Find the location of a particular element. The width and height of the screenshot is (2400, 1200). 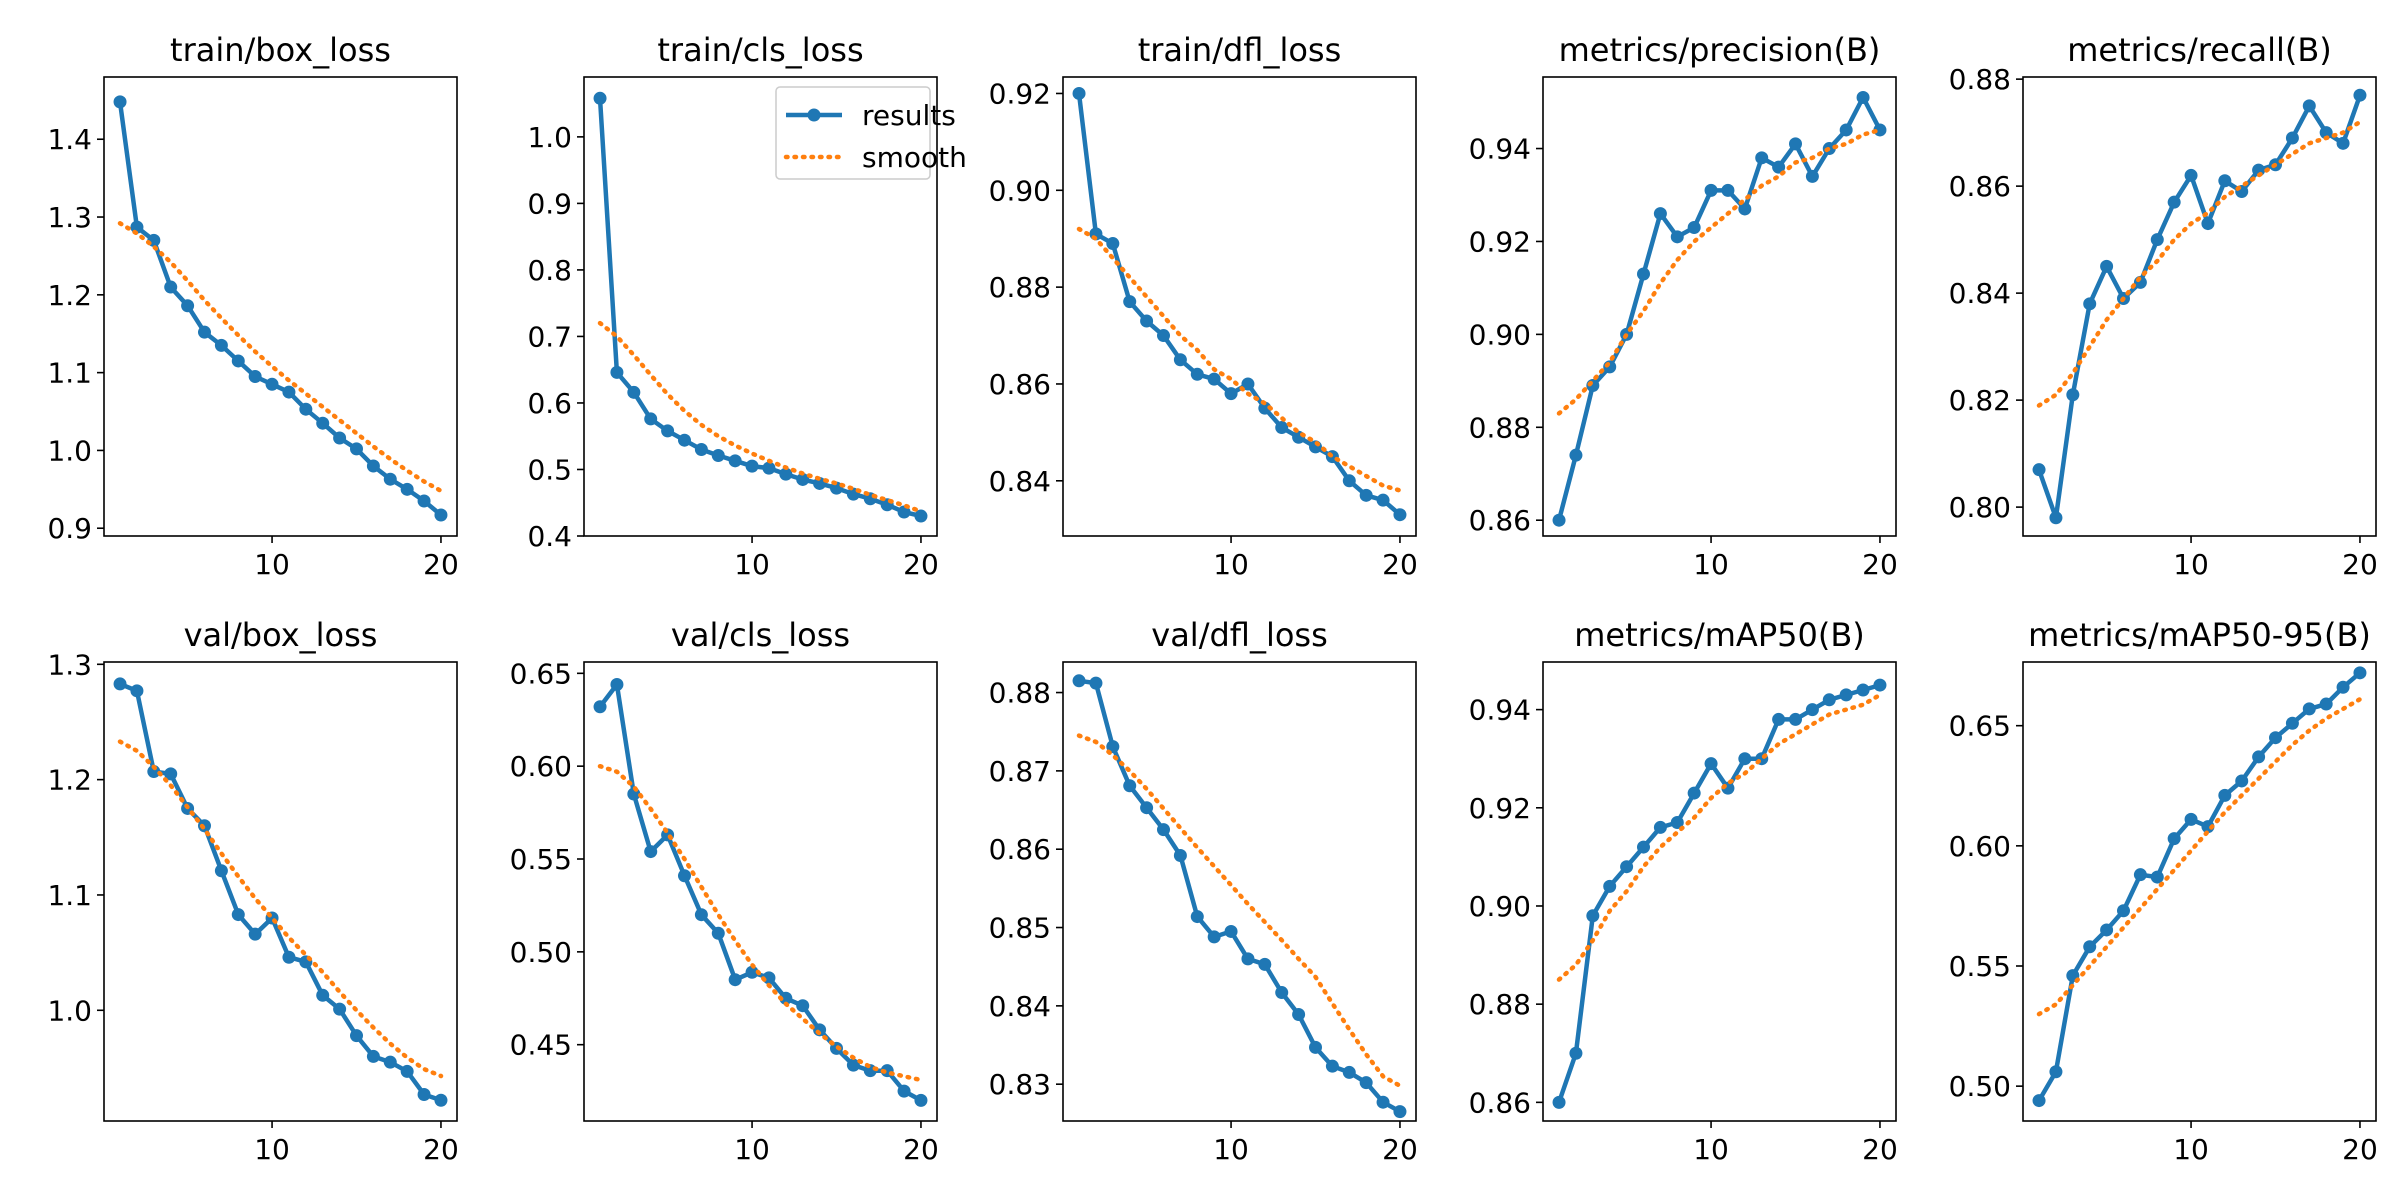

y-tick-label: 0.80 is located at coordinates (1980, 507).